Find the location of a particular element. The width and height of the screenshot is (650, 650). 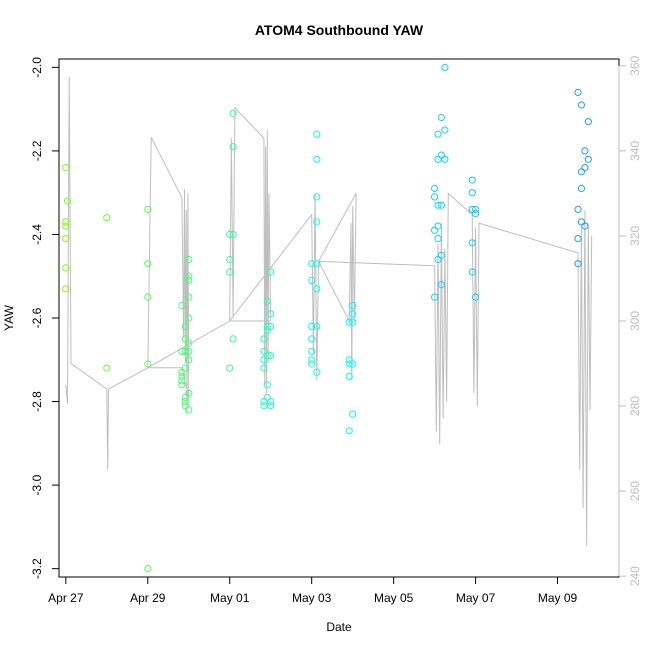

y-tick-label: -2.4 is located at coordinates (37, 234).